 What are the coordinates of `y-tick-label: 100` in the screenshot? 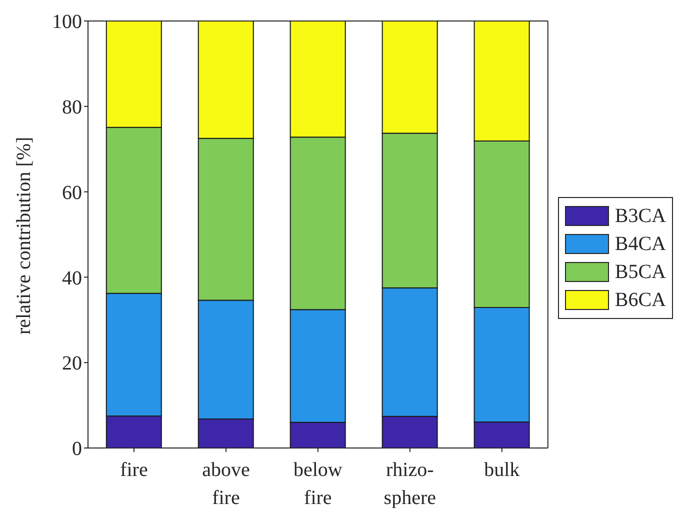 It's located at (67, 22).